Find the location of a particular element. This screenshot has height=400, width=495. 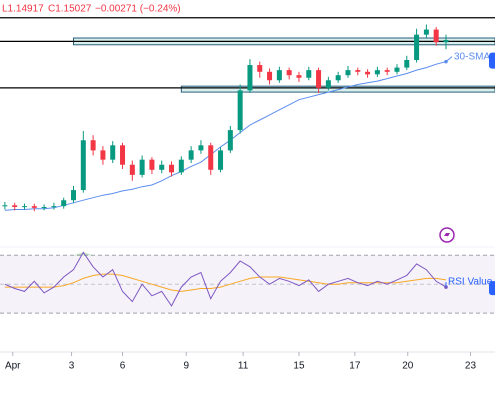

sma-label-leader is located at coordinates (449, 59).